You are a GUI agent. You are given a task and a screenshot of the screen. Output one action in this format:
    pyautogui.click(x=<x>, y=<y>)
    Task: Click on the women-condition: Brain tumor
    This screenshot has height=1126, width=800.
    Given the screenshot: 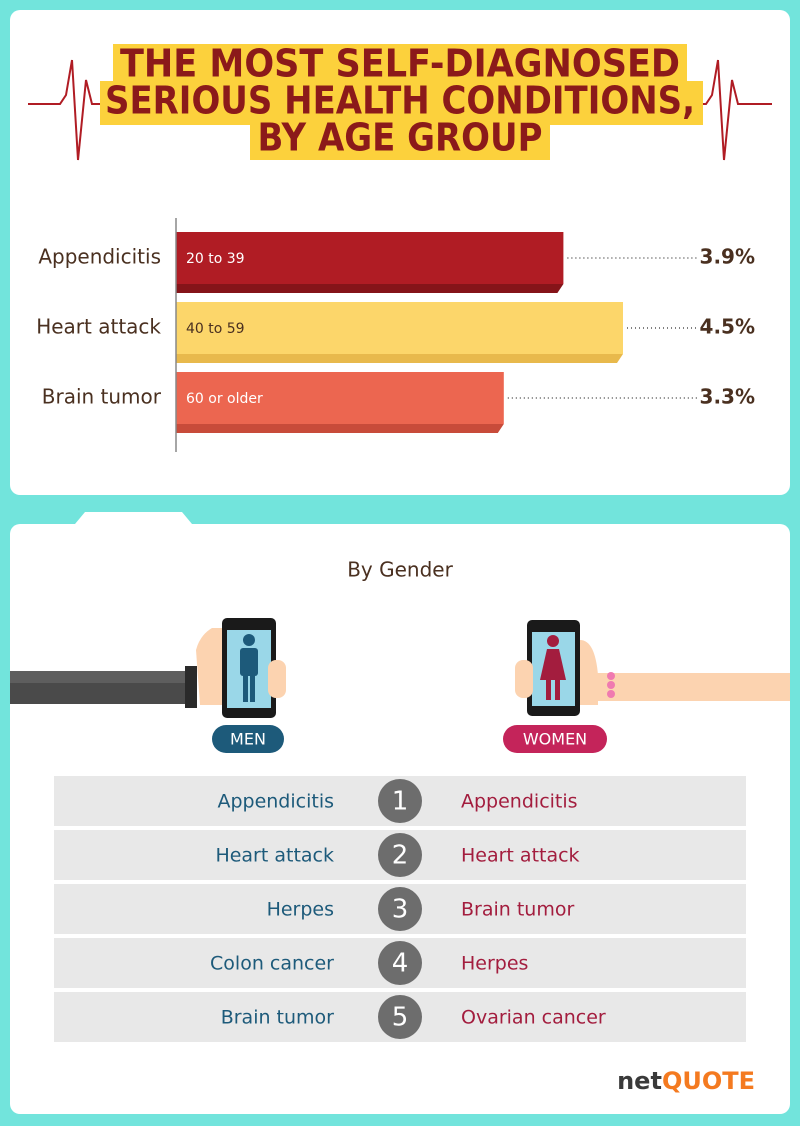 What is the action you would take?
    pyautogui.click(x=517, y=910)
    